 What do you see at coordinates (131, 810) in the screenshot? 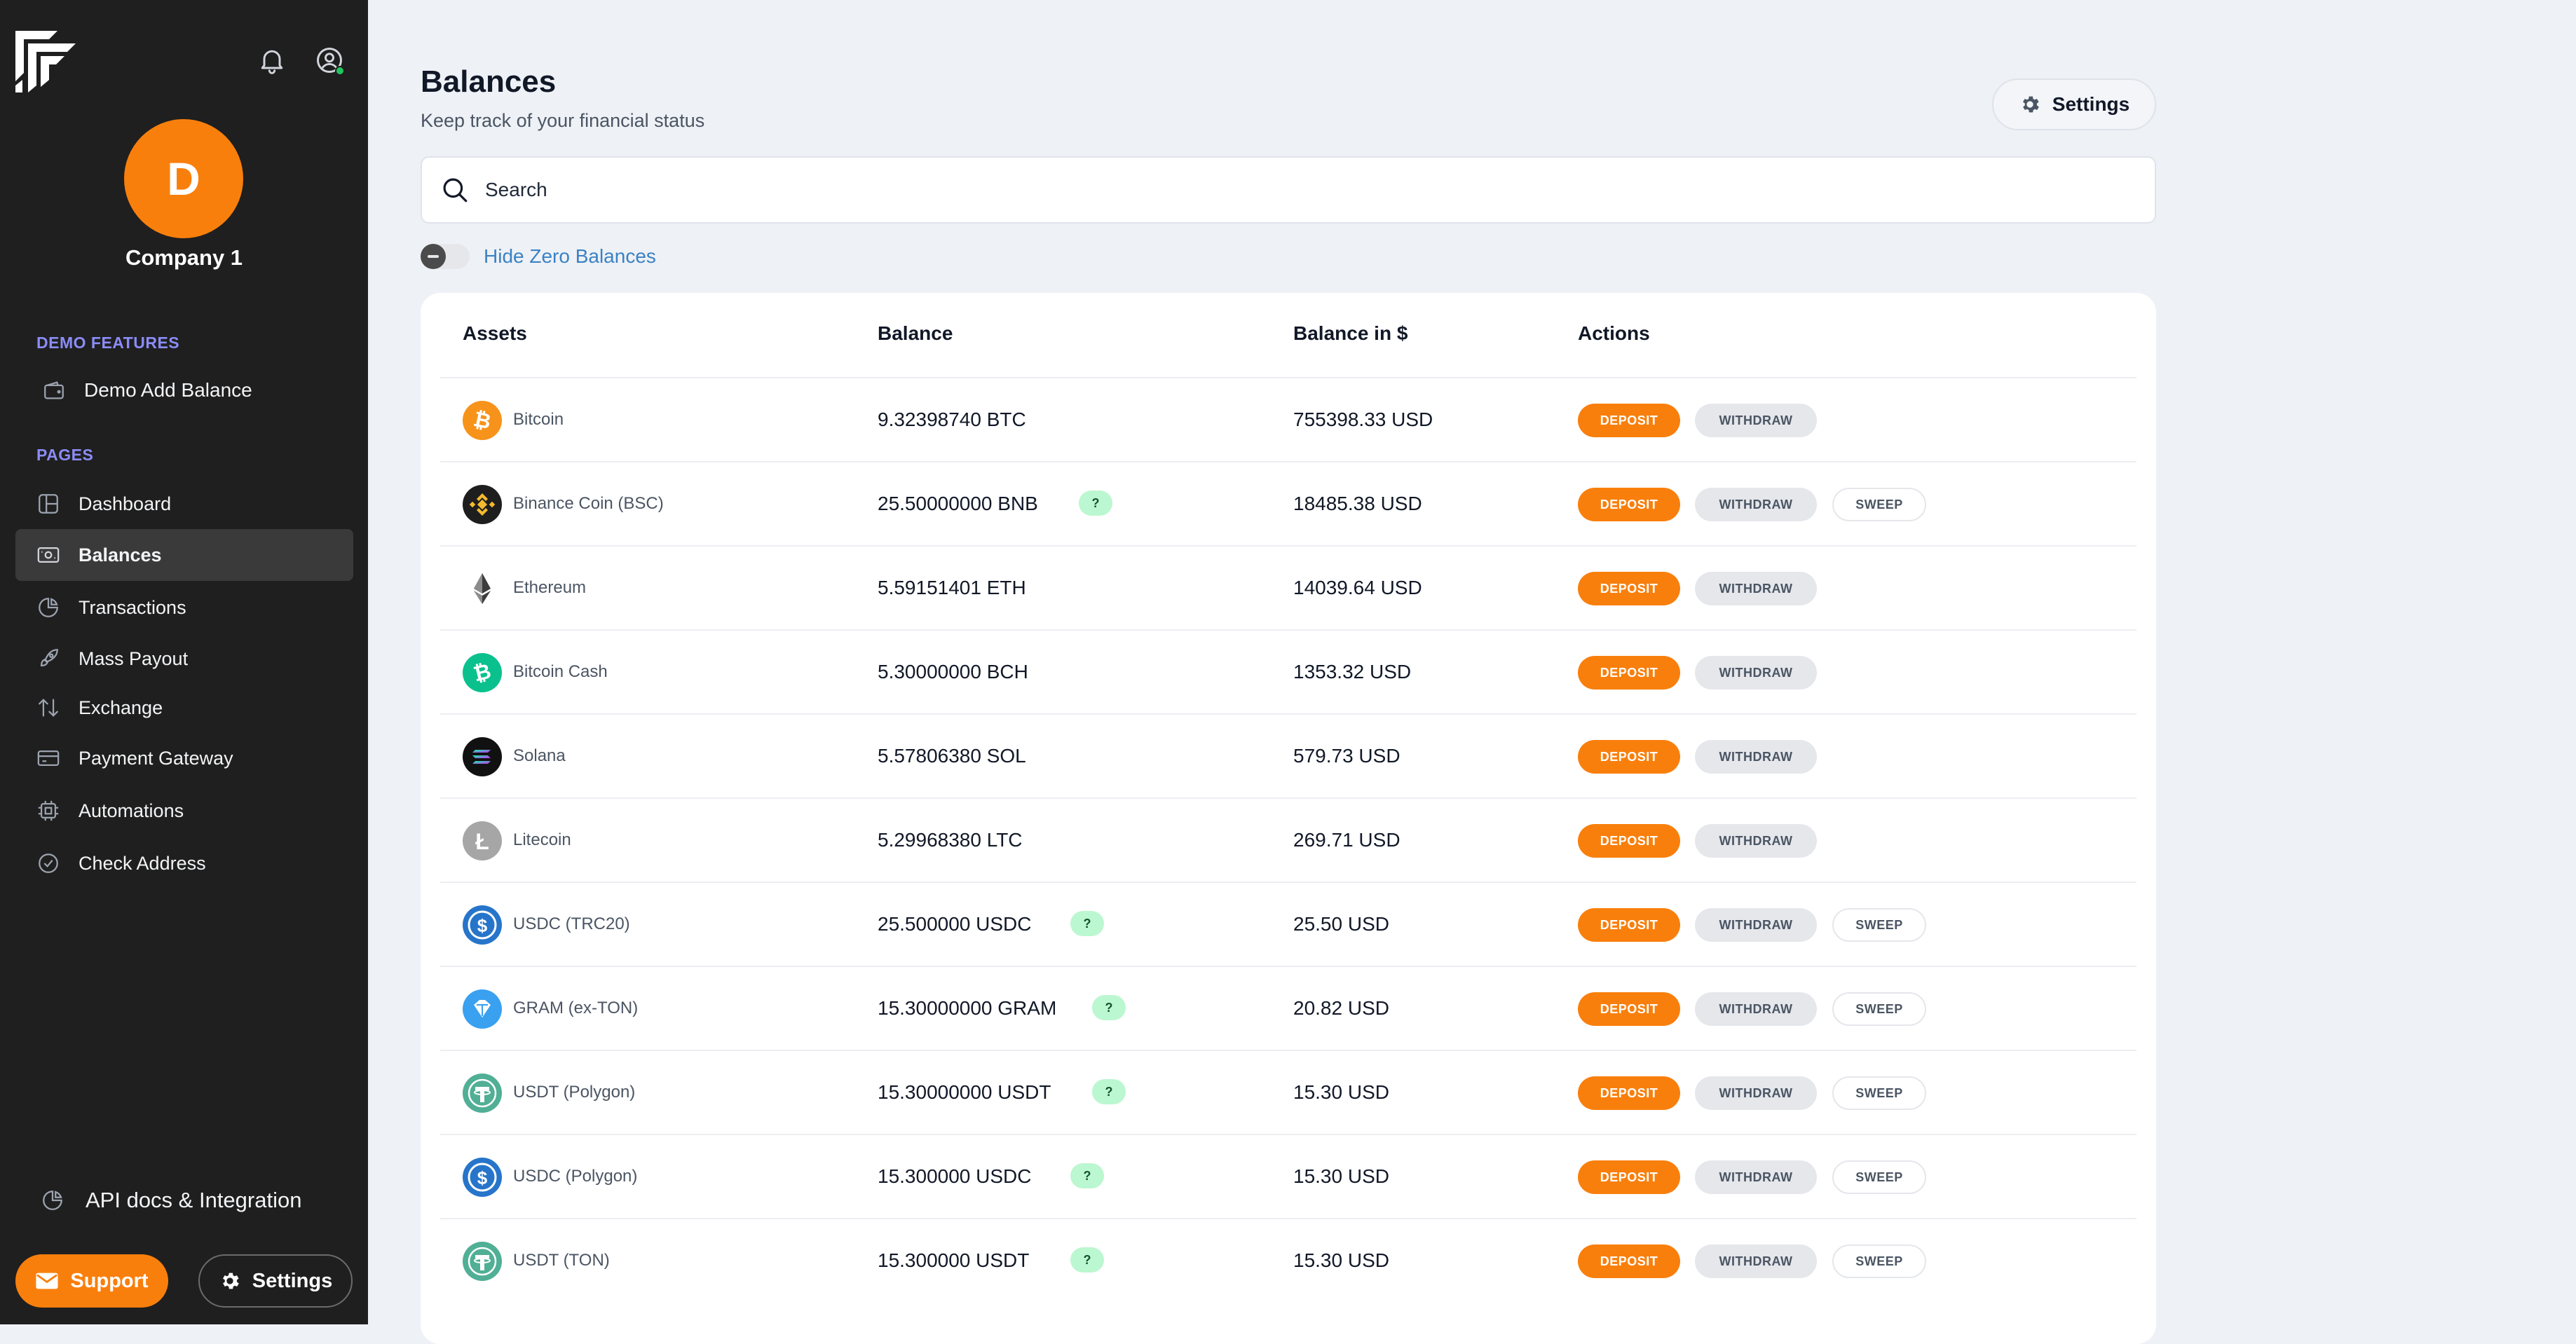
I see `sidebar-item-label: Automations` at bounding box center [131, 810].